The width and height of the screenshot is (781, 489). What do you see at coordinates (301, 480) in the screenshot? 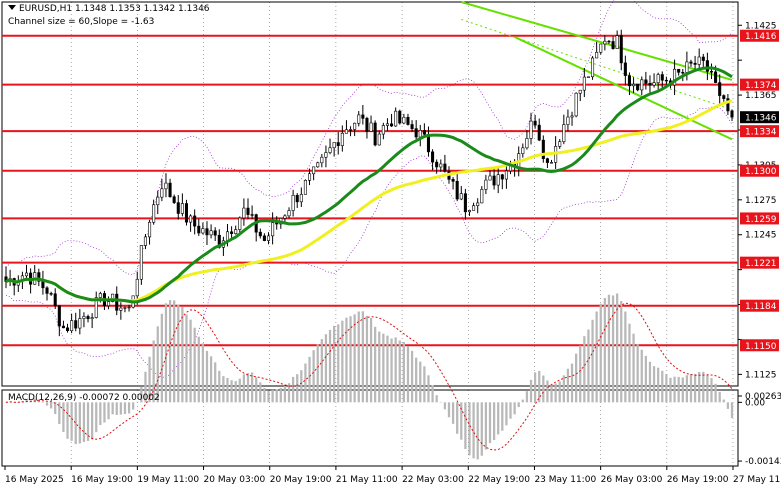
I see `time-axis-label: 20 May 19:00` at bounding box center [301, 480].